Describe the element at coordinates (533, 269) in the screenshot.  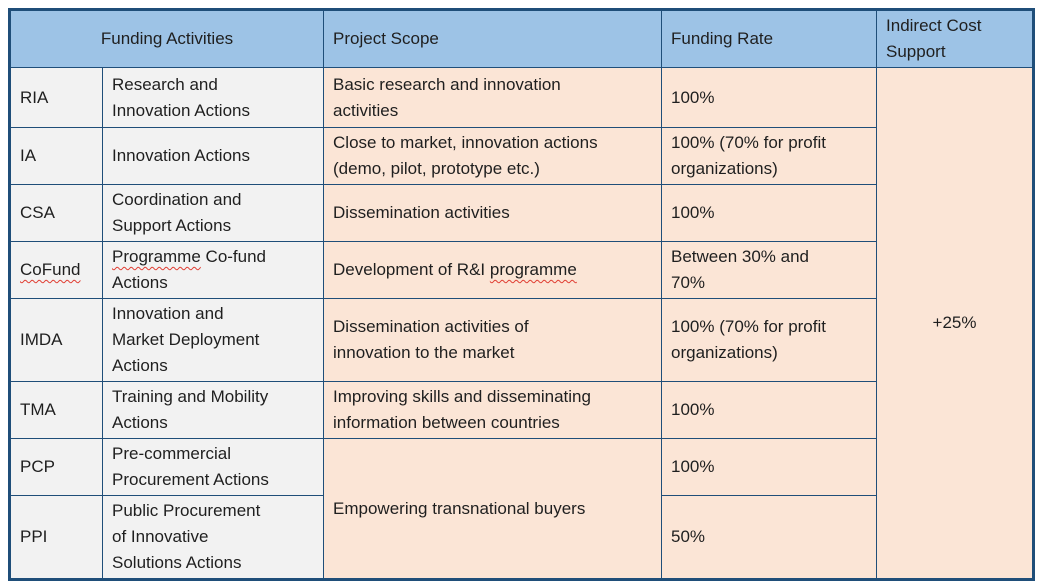
I see `misspelled-word: programme` at that location.